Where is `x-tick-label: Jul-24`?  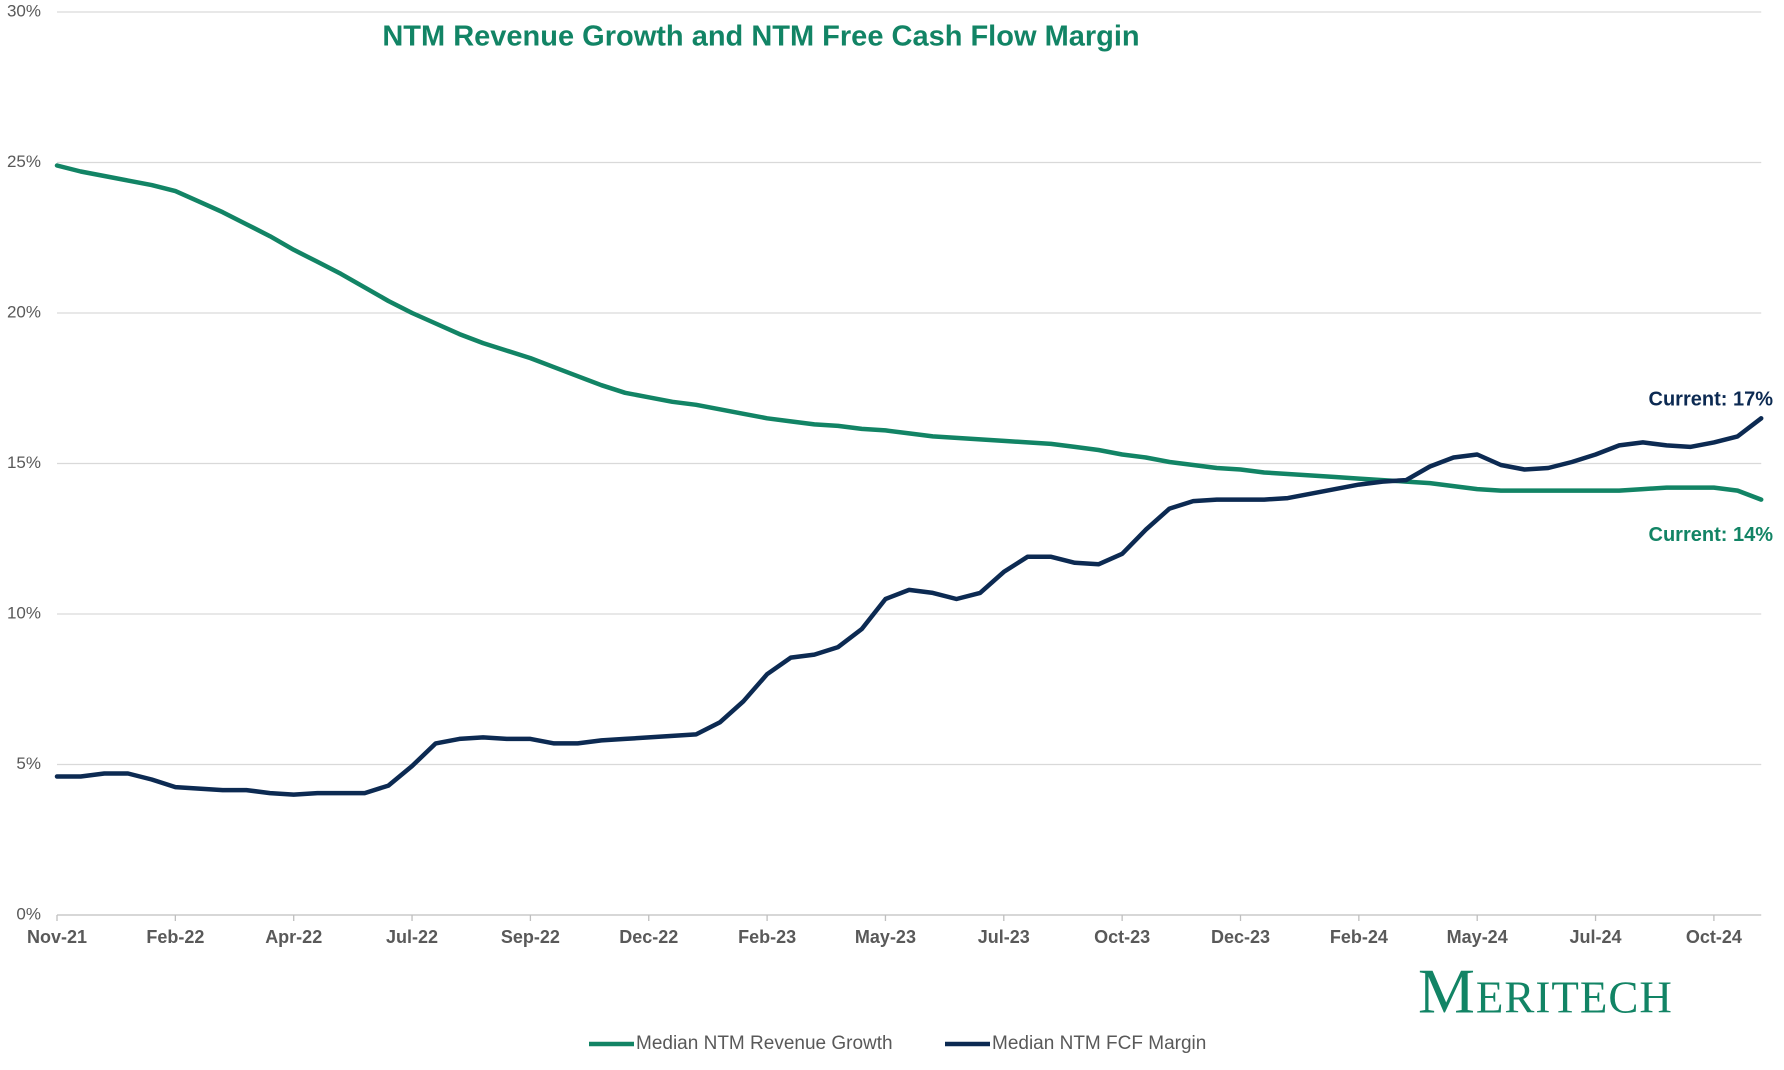
x-tick-label: Jul-24 is located at coordinates (1596, 937).